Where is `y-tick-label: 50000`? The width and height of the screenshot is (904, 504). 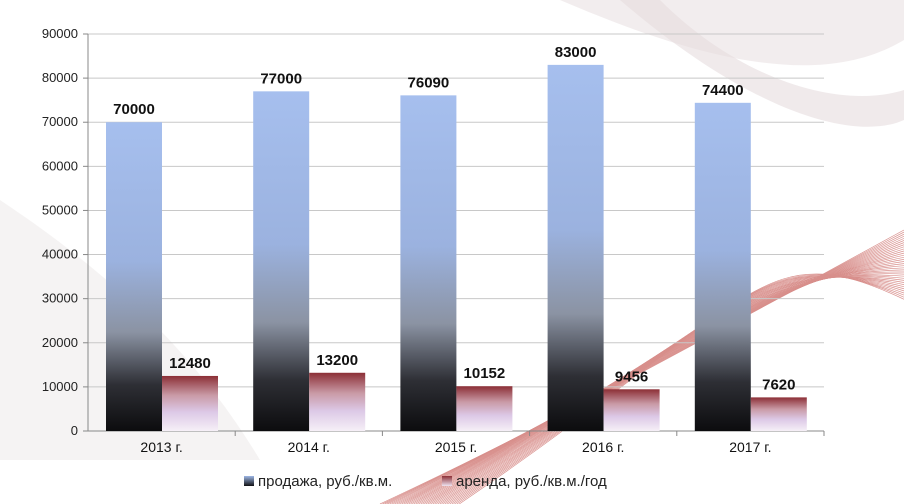 y-tick-label: 50000 is located at coordinates (60, 209).